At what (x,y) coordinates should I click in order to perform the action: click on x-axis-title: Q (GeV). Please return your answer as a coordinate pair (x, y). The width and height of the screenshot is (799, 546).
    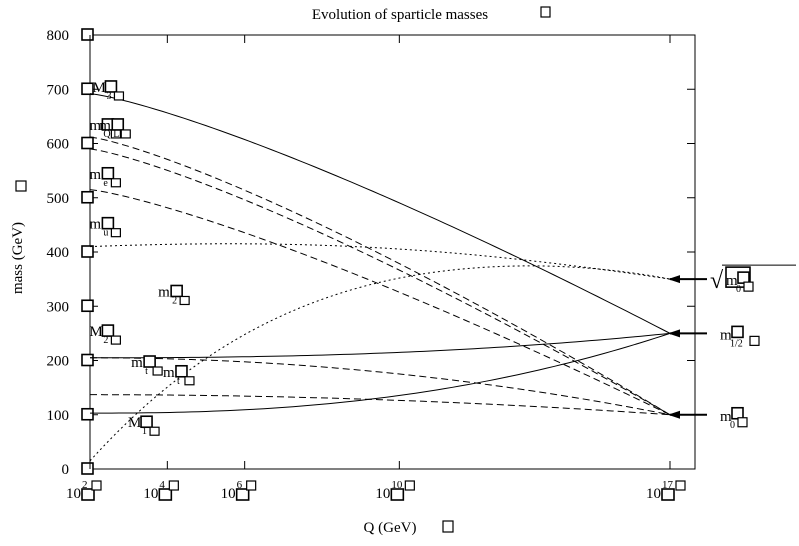
    Looking at the image, I should click on (390, 528).